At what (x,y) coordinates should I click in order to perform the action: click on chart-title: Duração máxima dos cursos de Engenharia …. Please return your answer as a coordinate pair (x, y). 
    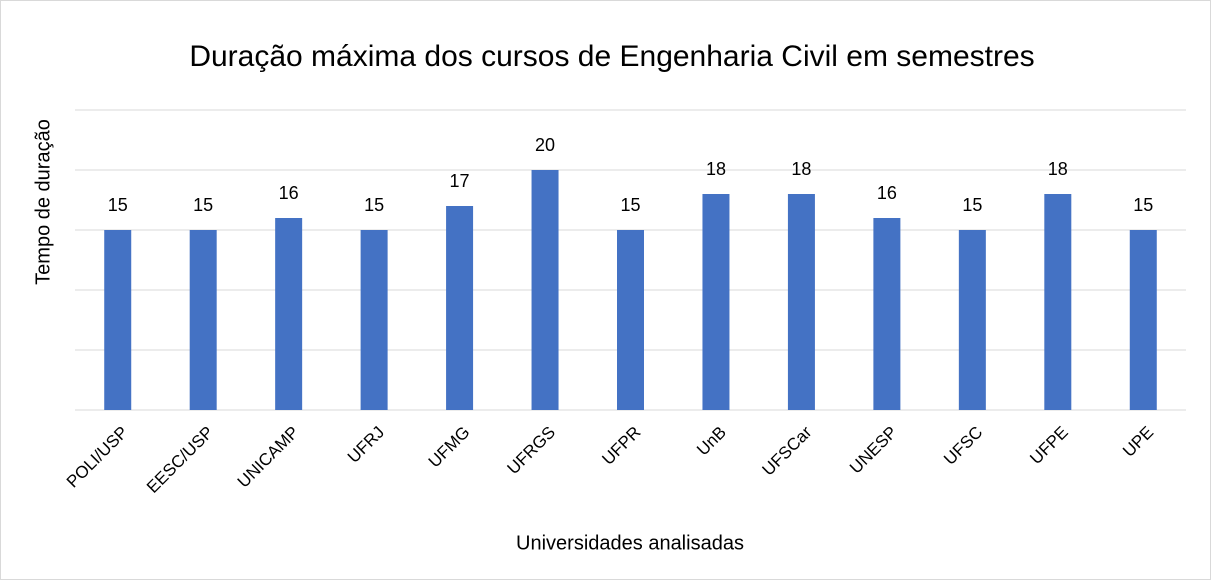
    Looking at the image, I should click on (611, 56).